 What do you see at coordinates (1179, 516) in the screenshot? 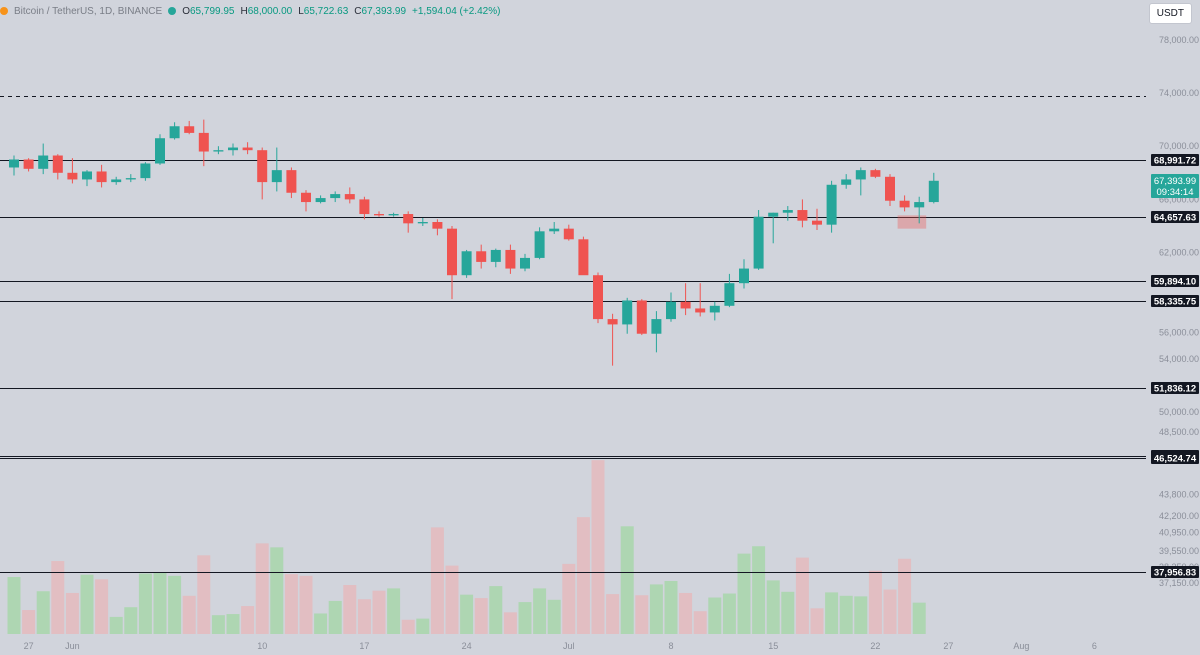
I see `price-tick-label: 42,200.00` at bounding box center [1179, 516].